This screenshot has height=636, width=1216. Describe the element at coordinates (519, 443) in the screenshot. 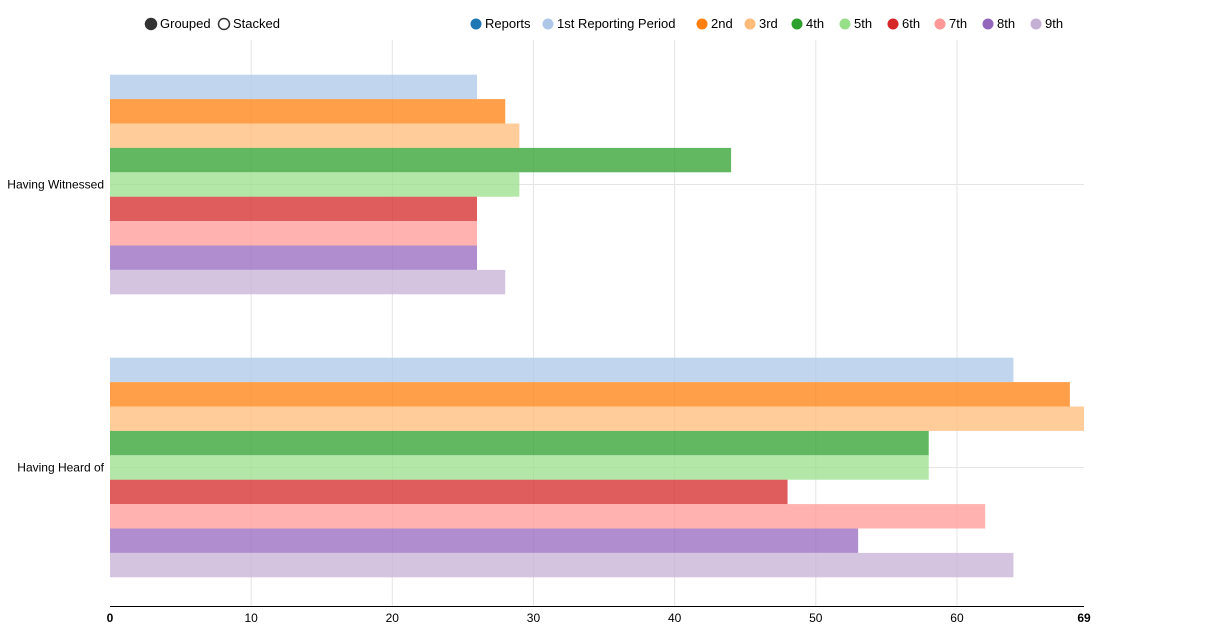

I see `bar-having-heard-of-4th` at that location.